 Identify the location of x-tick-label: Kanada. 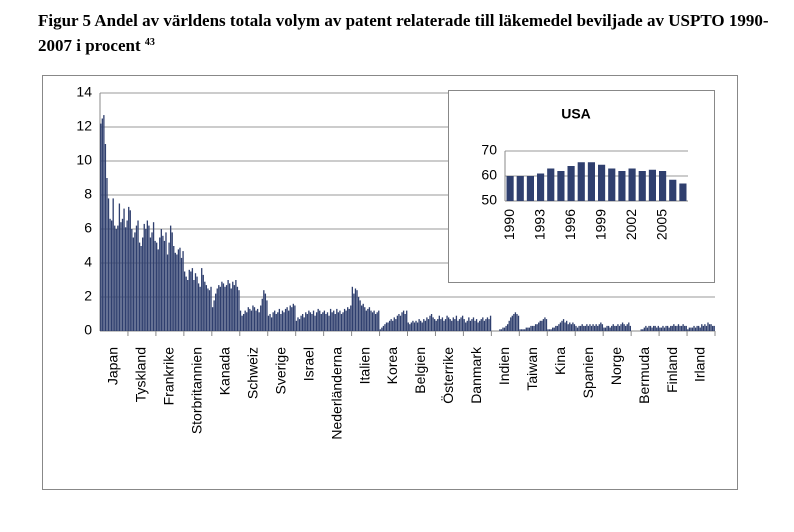
(224, 371).